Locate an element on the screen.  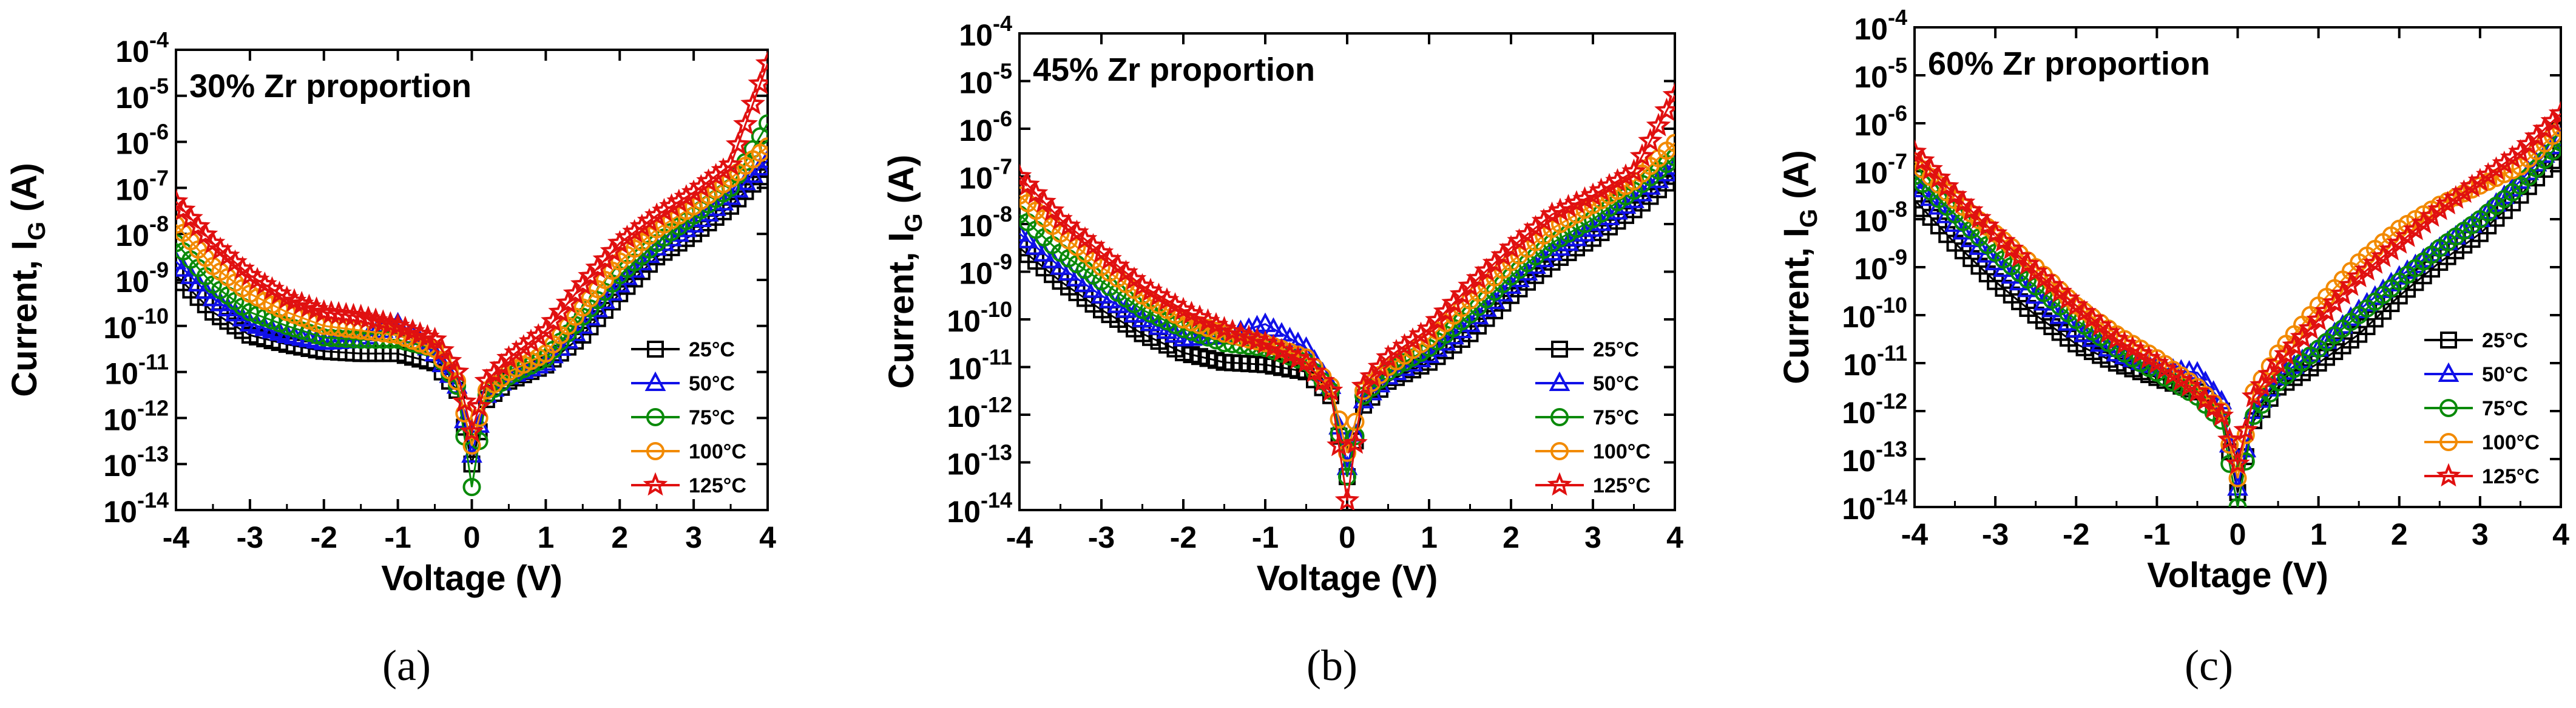
y-axis-label: Current, IG (A) is located at coordinates (1799, 267).